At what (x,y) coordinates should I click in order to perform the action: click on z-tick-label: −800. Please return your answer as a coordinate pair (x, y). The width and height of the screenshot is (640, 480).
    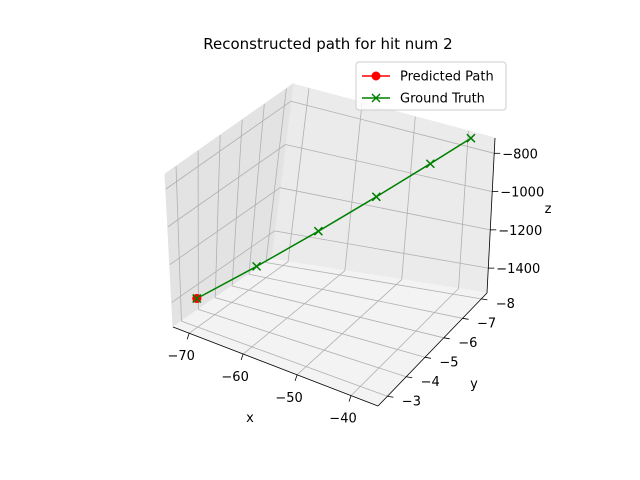
    Looking at the image, I should click on (520, 154).